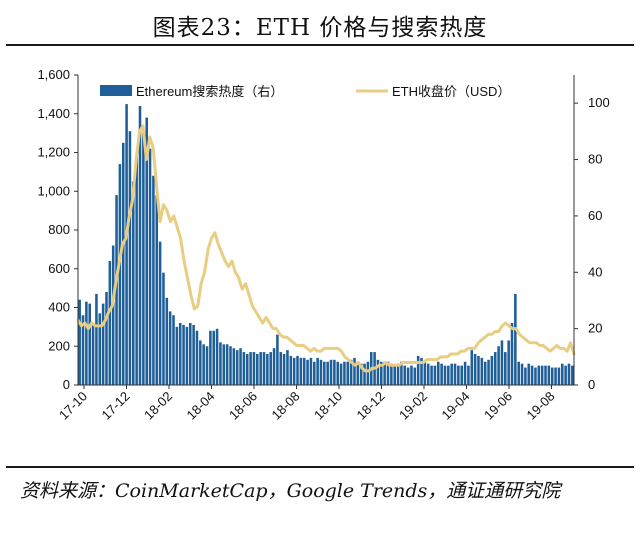 This screenshot has height=555, width=640. Describe the element at coordinates (59, 268) in the screenshot. I see `left-tick-label: 600` at that location.